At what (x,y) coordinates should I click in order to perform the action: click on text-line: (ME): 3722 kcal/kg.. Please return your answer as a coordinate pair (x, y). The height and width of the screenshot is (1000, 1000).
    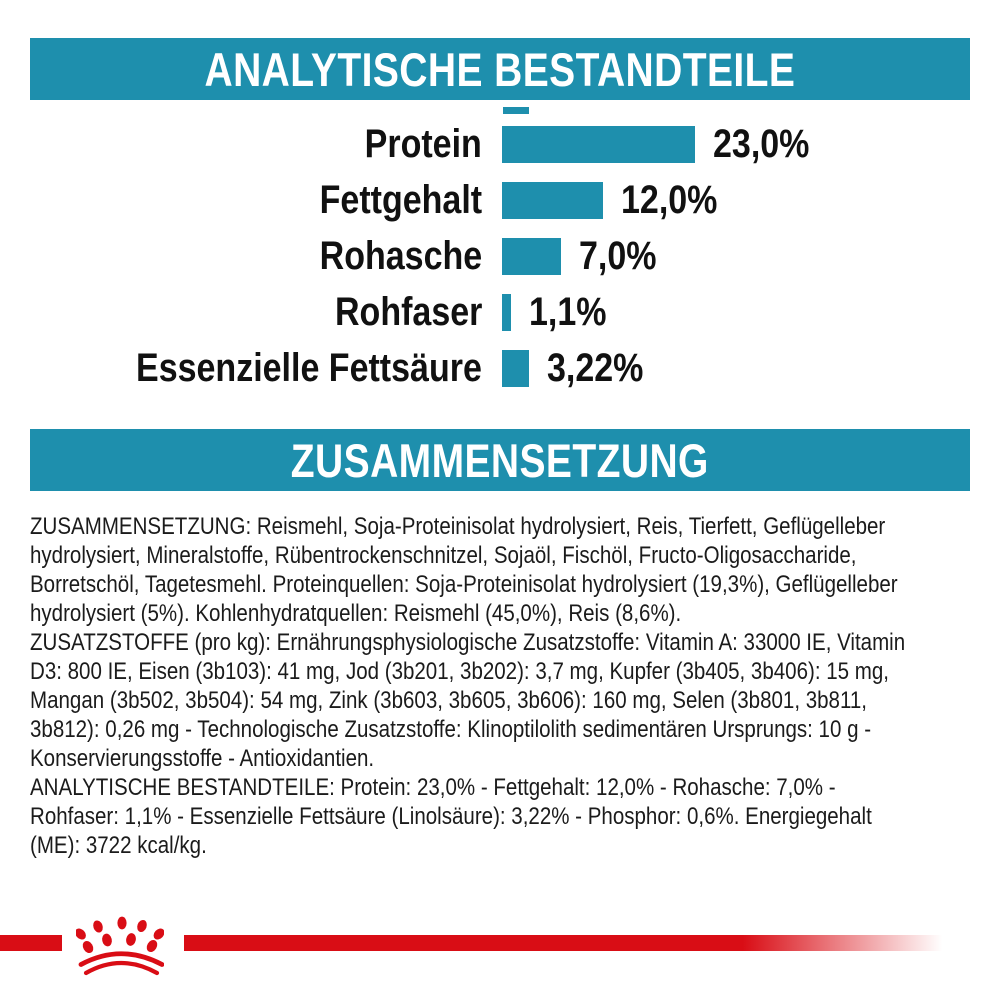
    Looking at the image, I should click on (118, 845).